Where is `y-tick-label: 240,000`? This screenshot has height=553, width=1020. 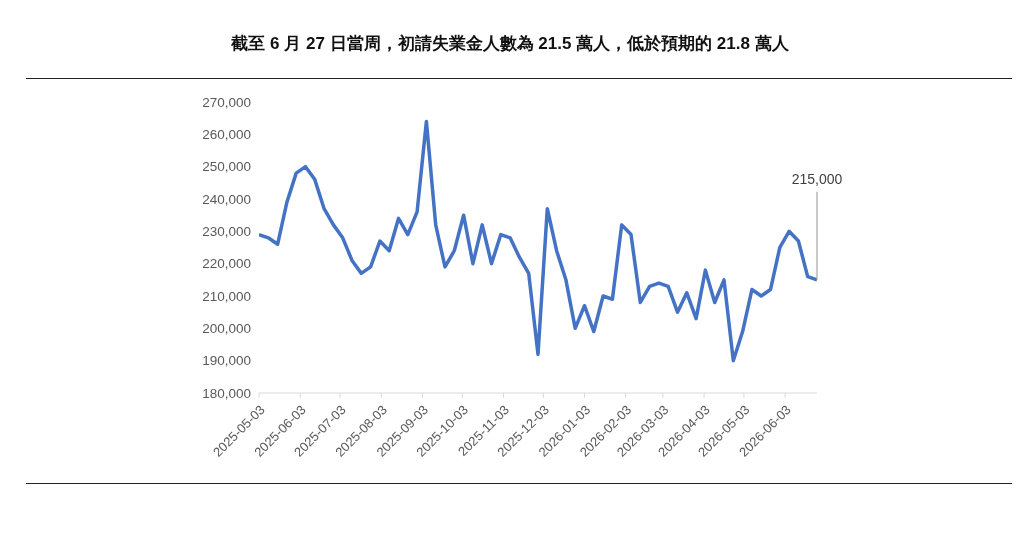
y-tick-label: 240,000 is located at coordinates (226, 199).